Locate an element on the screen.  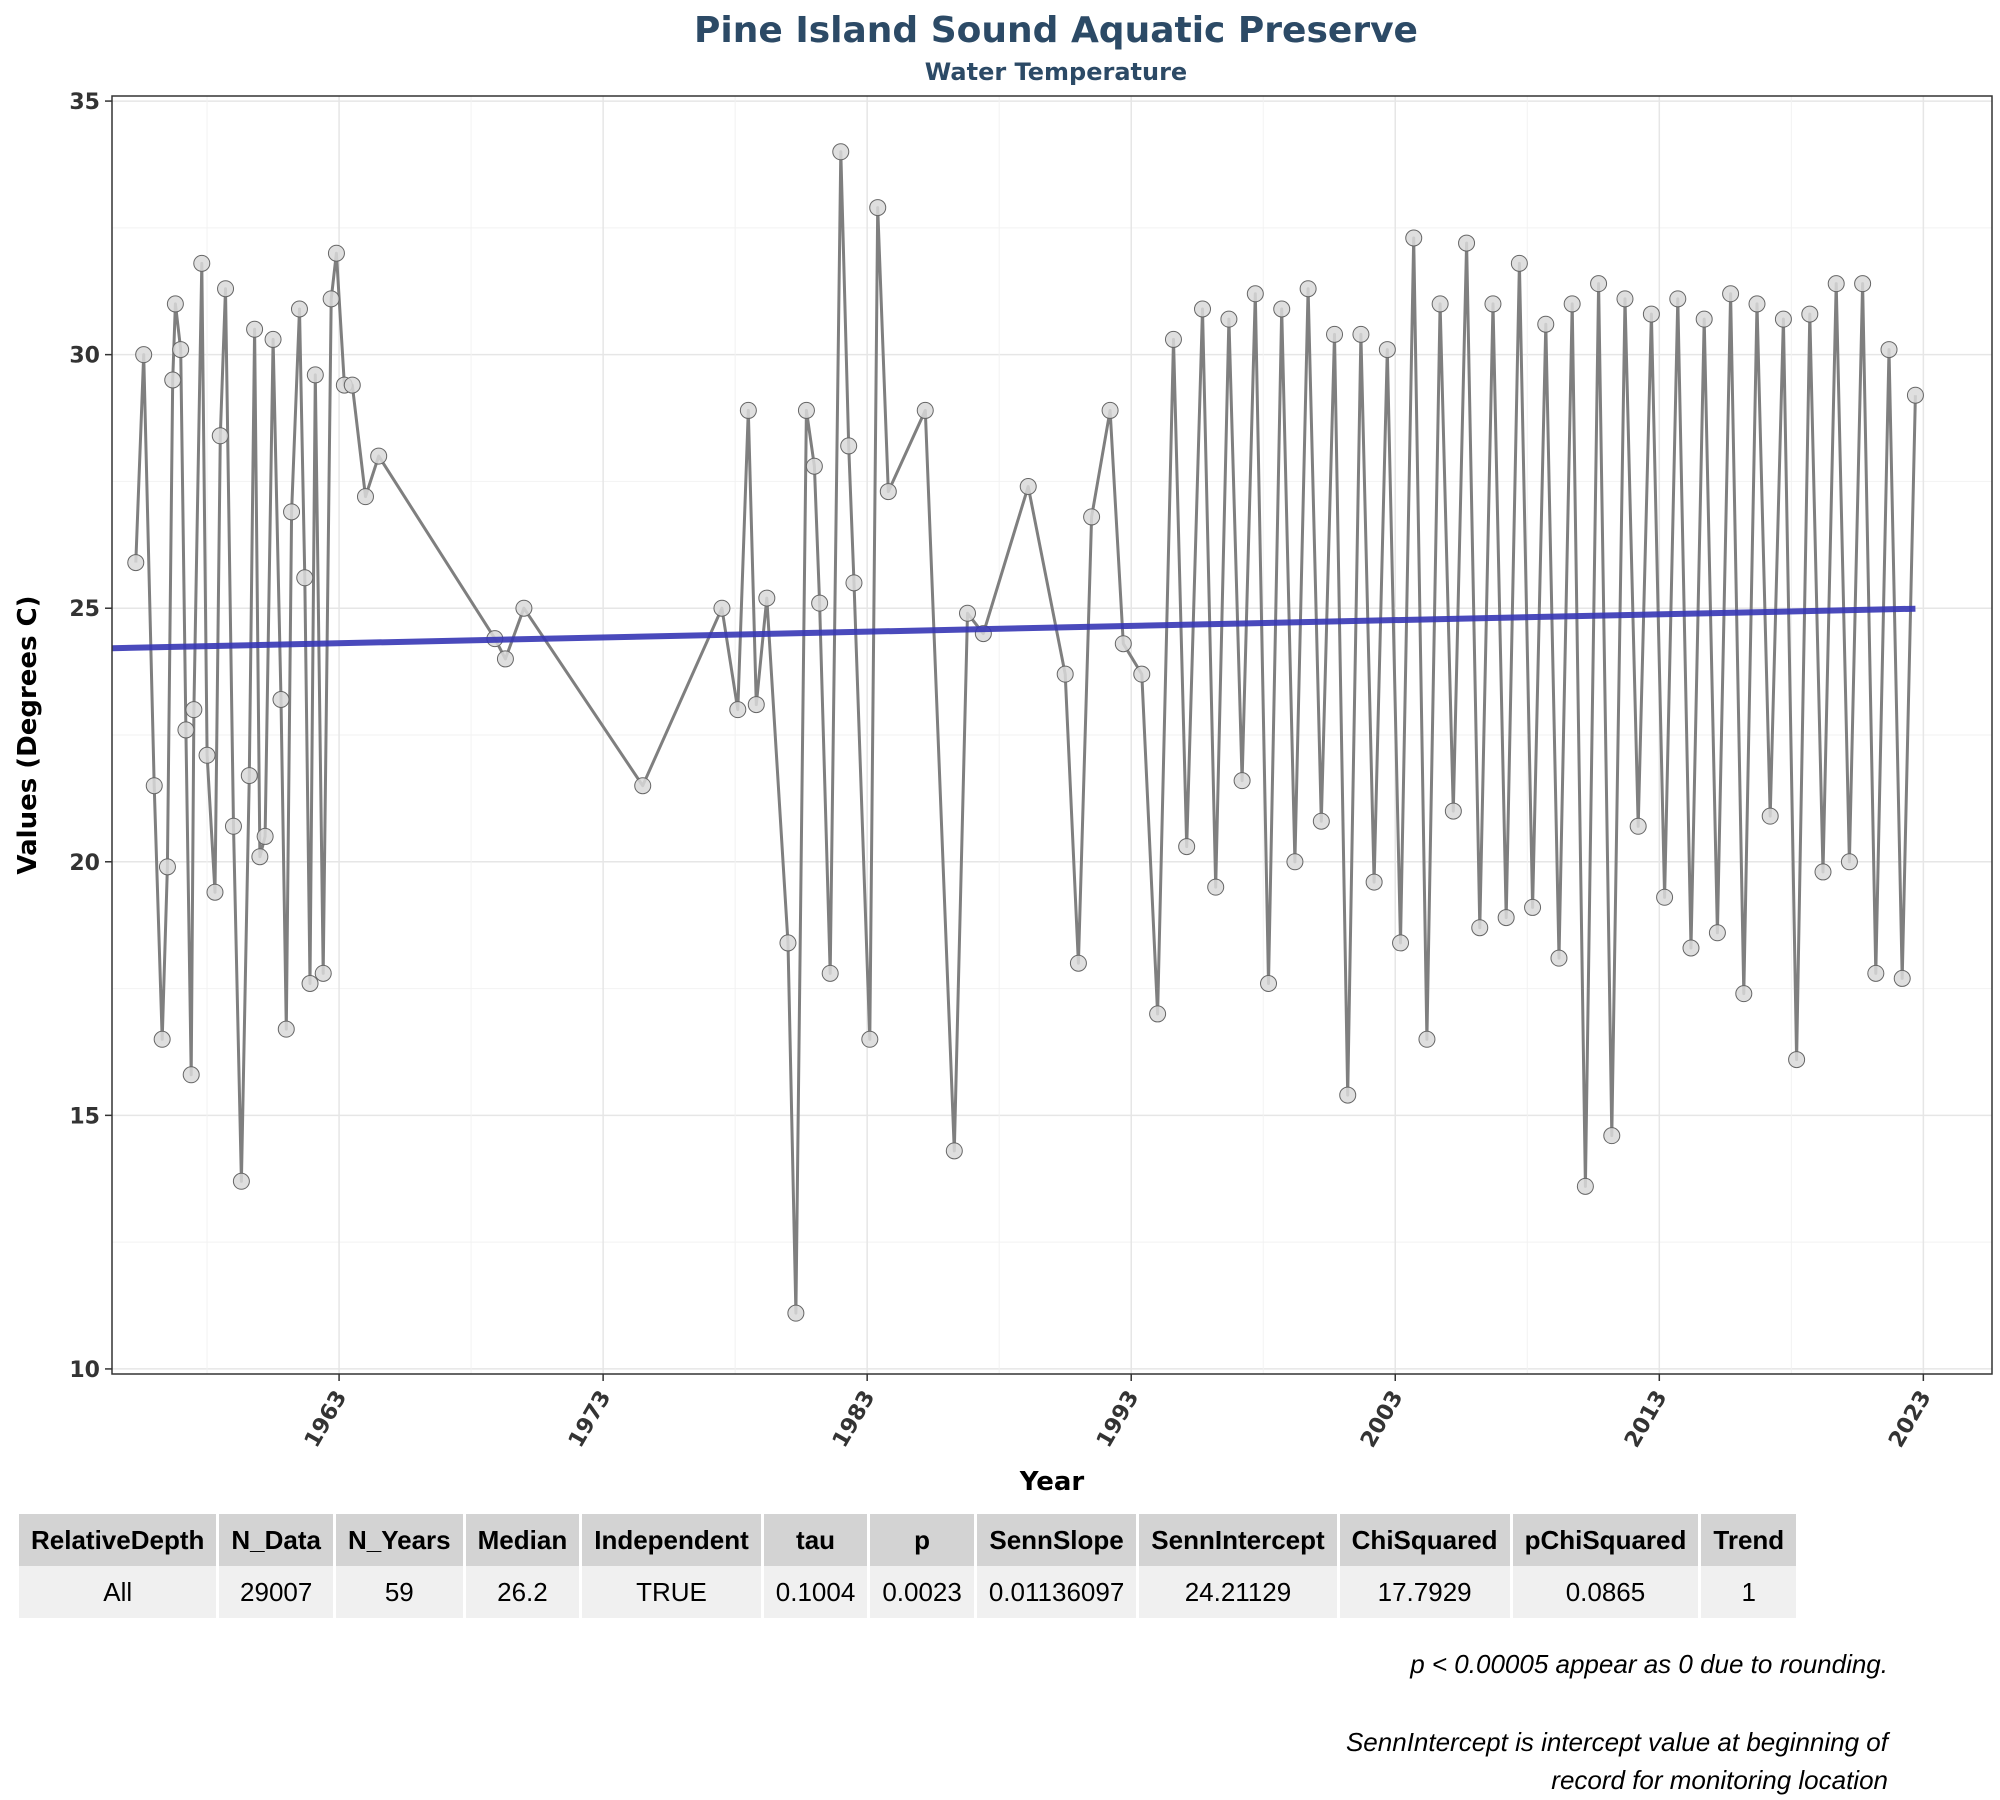
cell-chi-squared: 17.7929 is located at coordinates (1424, 1592).